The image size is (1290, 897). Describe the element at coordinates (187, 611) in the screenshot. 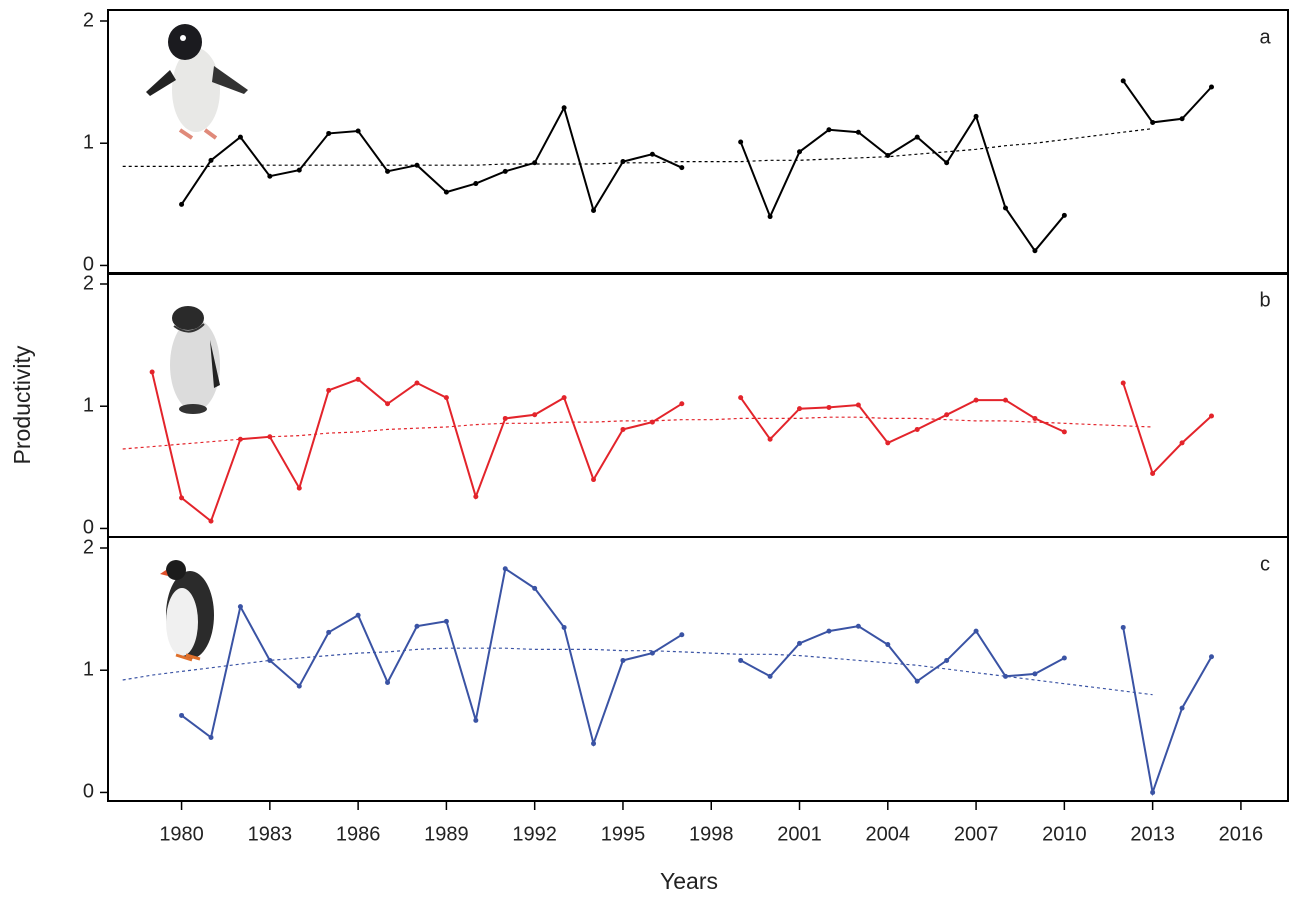

I see `penguin-gentoo` at that location.